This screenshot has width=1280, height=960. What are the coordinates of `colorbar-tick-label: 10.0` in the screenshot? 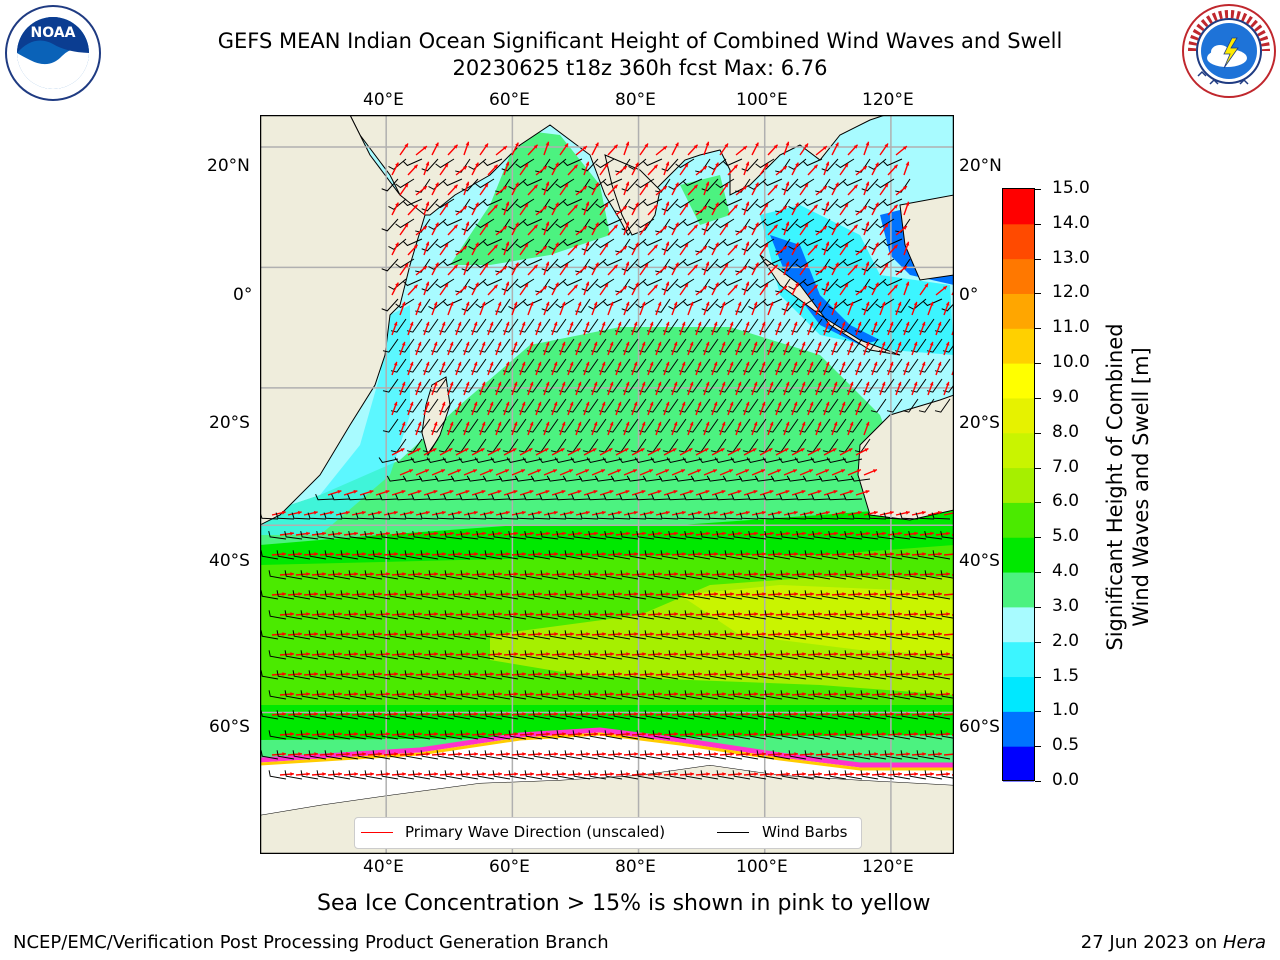 It's located at (1071, 362).